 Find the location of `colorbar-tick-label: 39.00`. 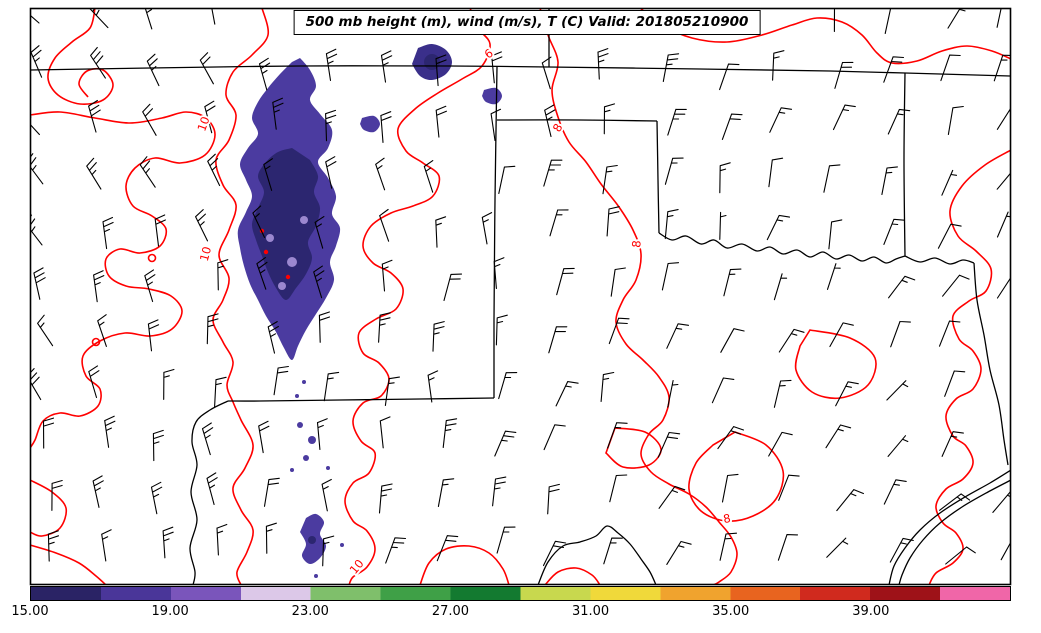

colorbar-tick-label: 39.00 is located at coordinates (871, 611).